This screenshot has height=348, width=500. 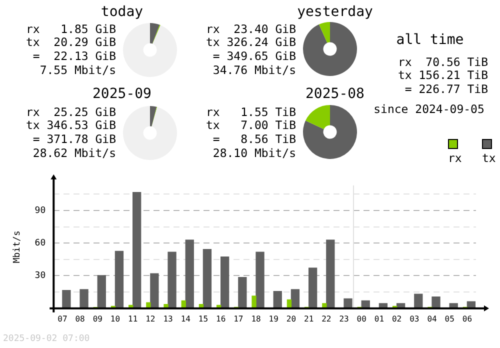 What do you see at coordinates (17, 247) in the screenshot?
I see `y-axis-title: Mbit/s` at bounding box center [17, 247].